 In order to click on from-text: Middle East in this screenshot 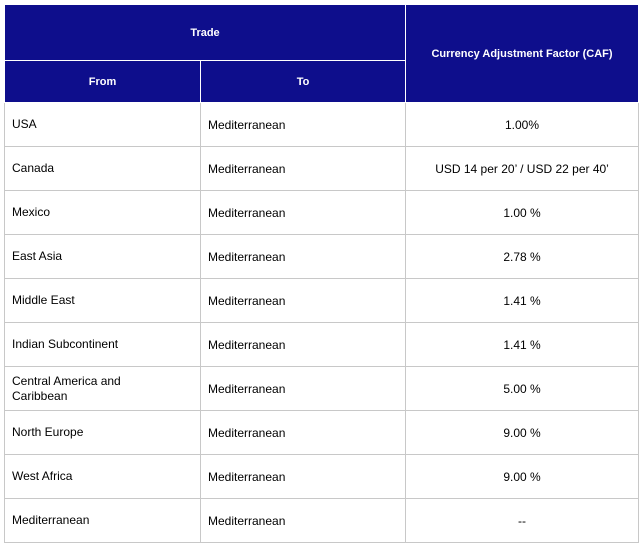, I will do `click(43, 300)`.